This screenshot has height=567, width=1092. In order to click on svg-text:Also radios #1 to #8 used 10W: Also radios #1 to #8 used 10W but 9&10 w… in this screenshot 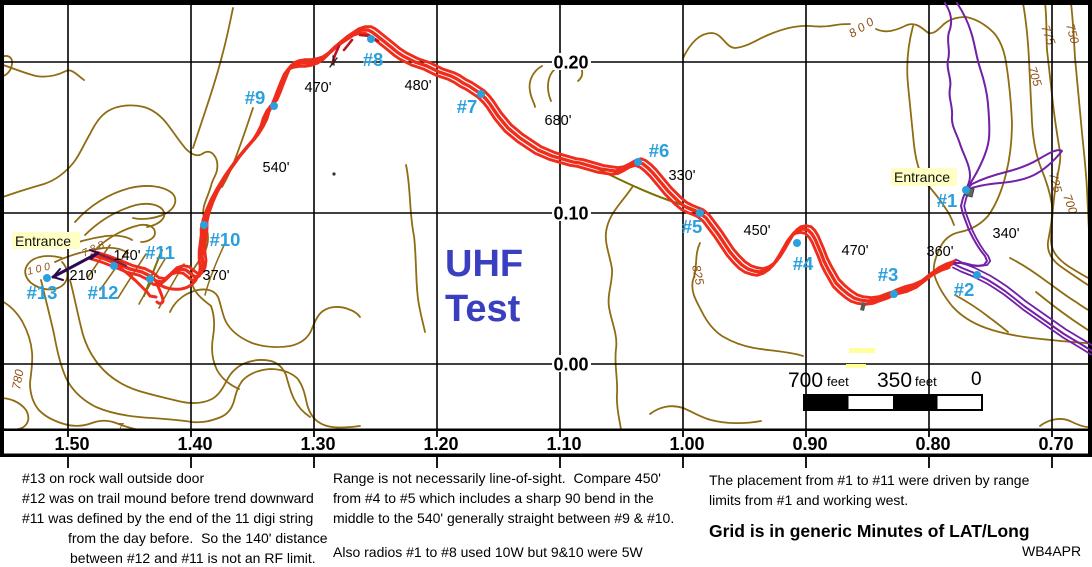, I will do `click(488, 552)`.